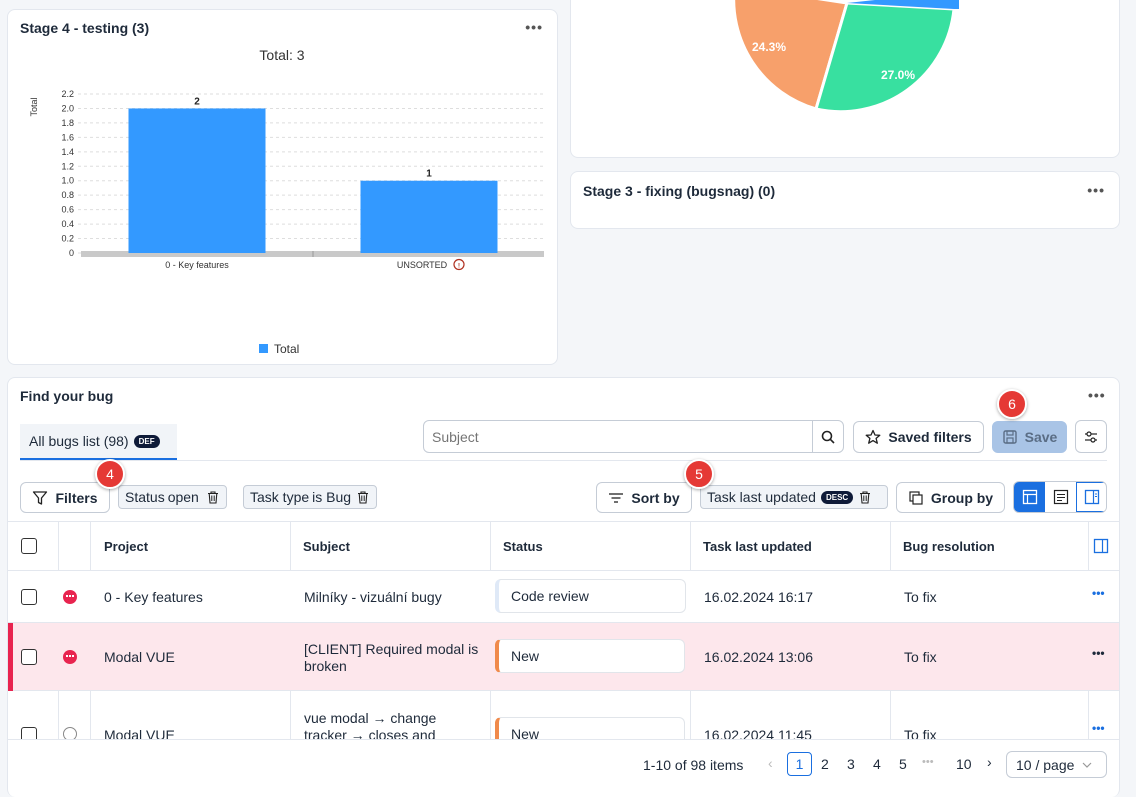 Image resolution: width=1136 pixels, height=797 pixels. I want to click on save-label: Save, so click(1041, 437).